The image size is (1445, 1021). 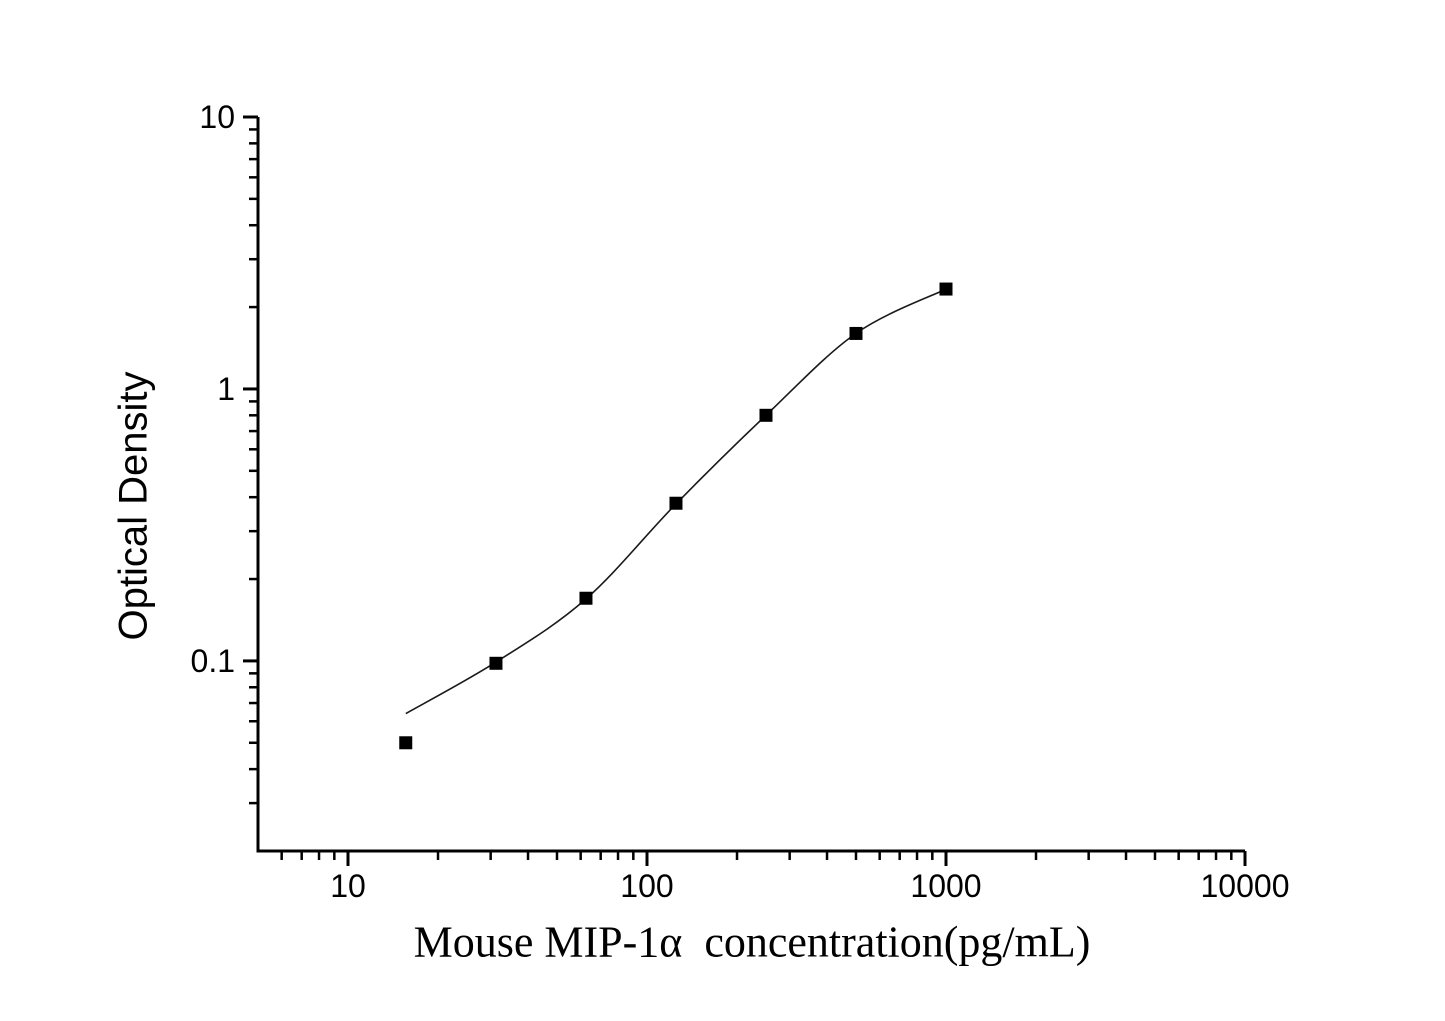 What do you see at coordinates (646, 886) in the screenshot?
I see `x-tick-label: 100` at bounding box center [646, 886].